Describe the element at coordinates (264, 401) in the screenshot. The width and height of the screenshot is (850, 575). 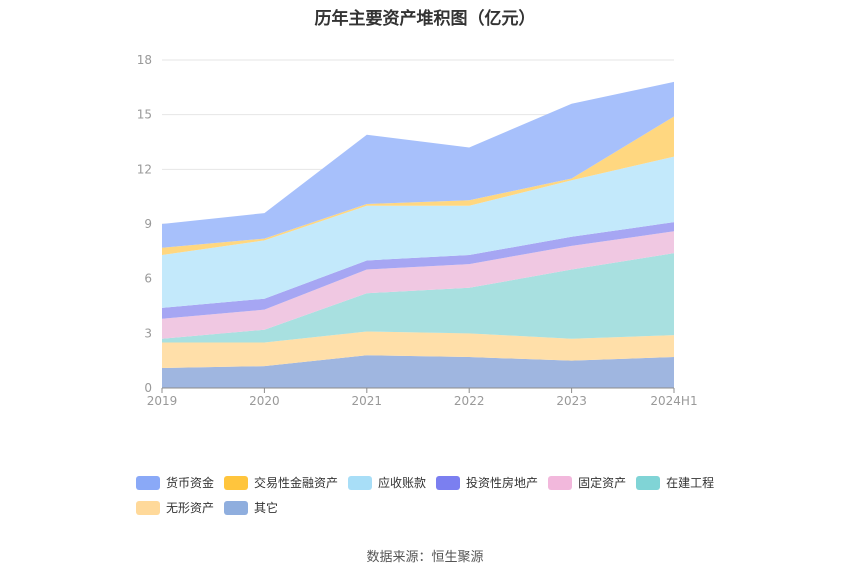
I see `x-tick-label: 2020` at that location.